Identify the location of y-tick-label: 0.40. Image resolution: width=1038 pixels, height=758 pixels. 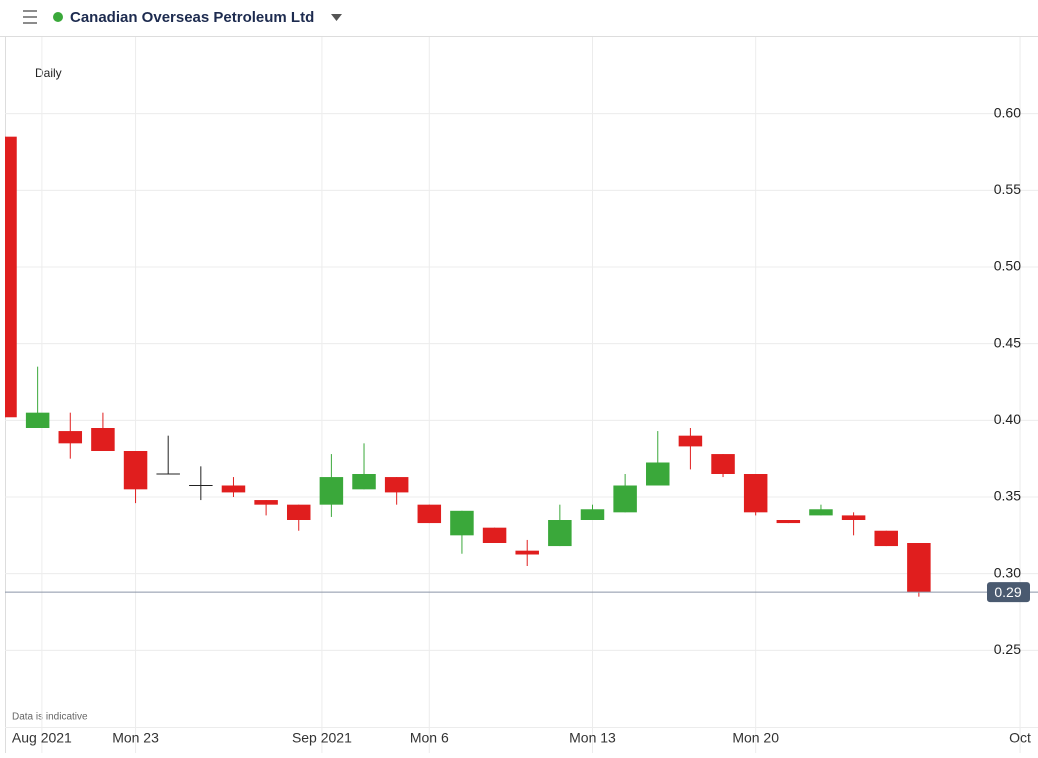
(1007, 419).